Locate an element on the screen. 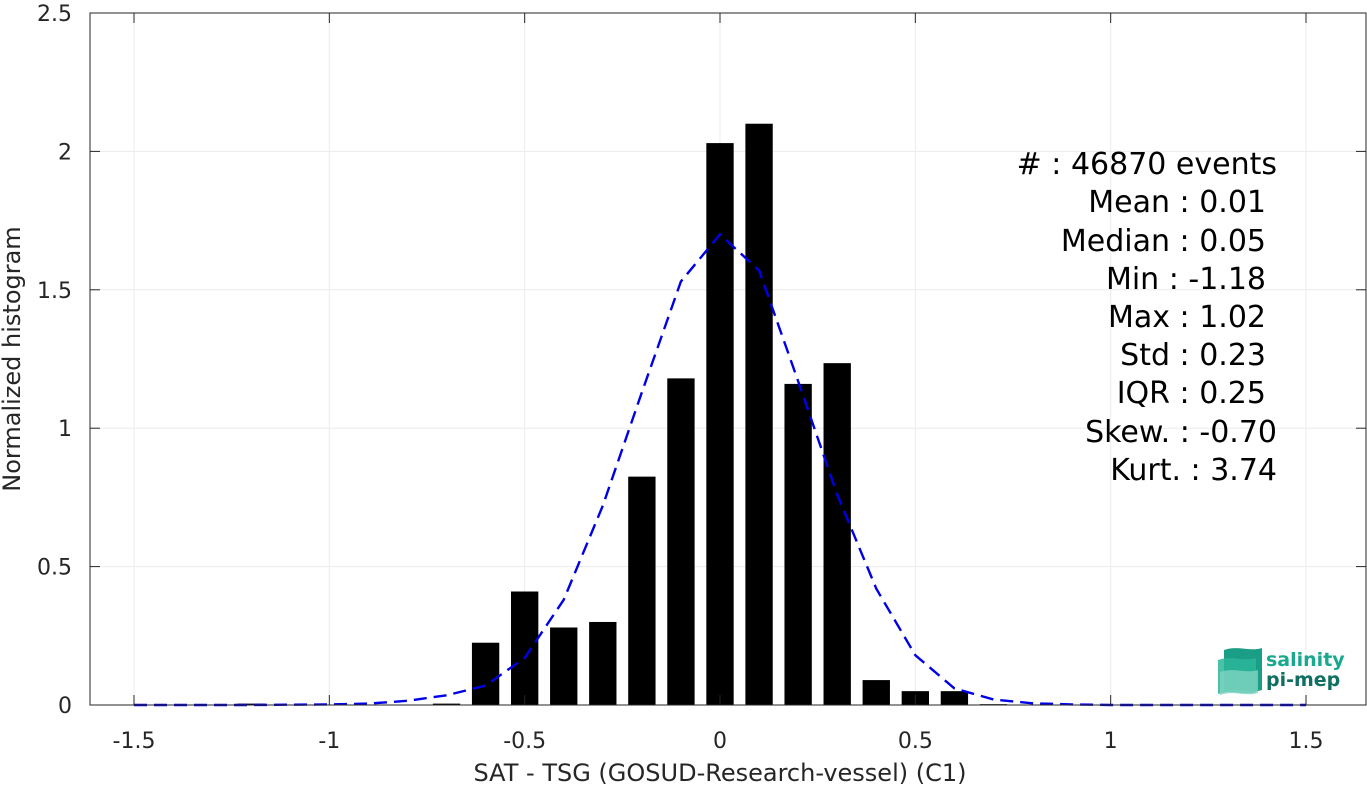 The width and height of the screenshot is (1367, 785). y-tick-label-3: 1.5 is located at coordinates (54, 291).